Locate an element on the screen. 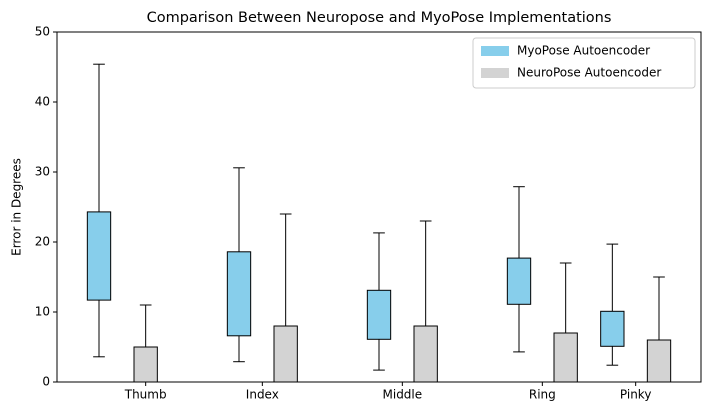  y-axis-label: Error in Degrees is located at coordinates (17, 207).